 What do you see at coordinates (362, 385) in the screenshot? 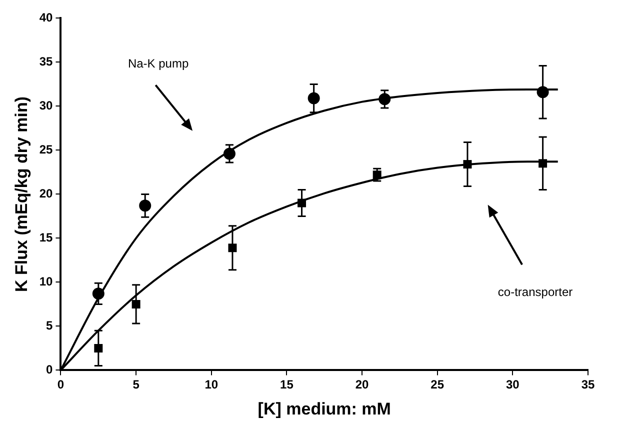
I see `x-tick-label: 20` at bounding box center [362, 385].